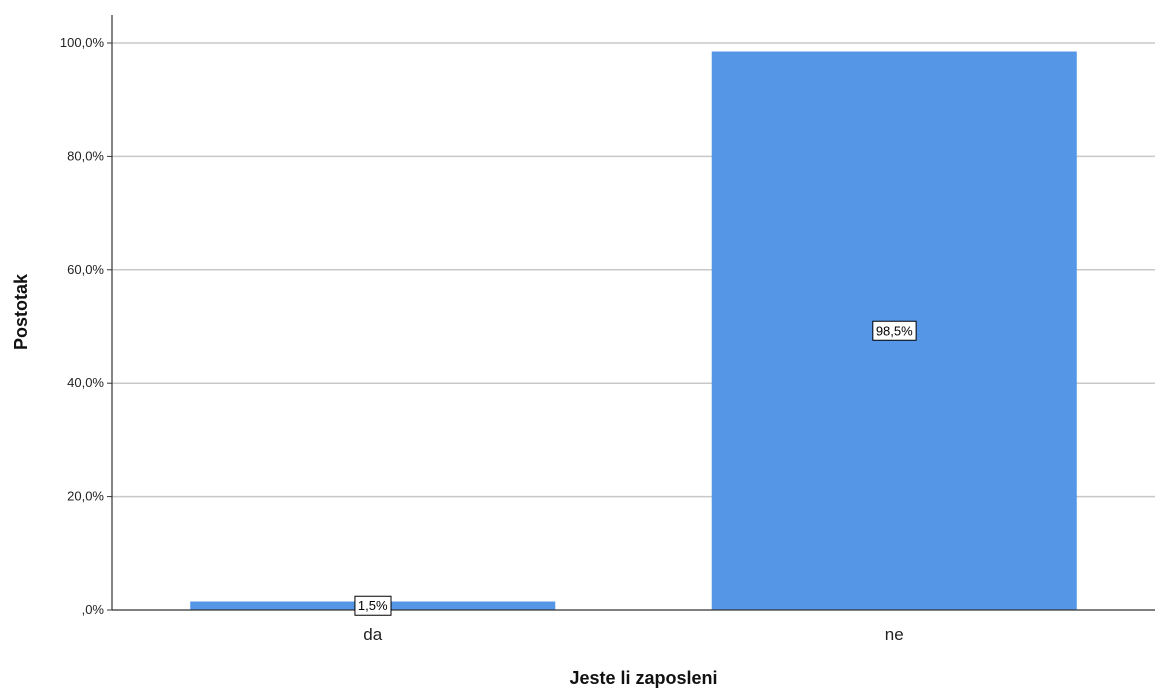 Image resolution: width=1155 pixels, height=690 pixels. What do you see at coordinates (372, 634) in the screenshot?
I see `x-tick-label: da` at bounding box center [372, 634].